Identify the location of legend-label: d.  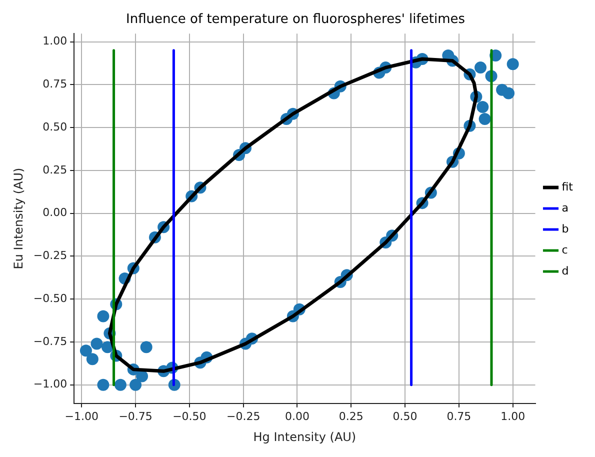
(565, 271).